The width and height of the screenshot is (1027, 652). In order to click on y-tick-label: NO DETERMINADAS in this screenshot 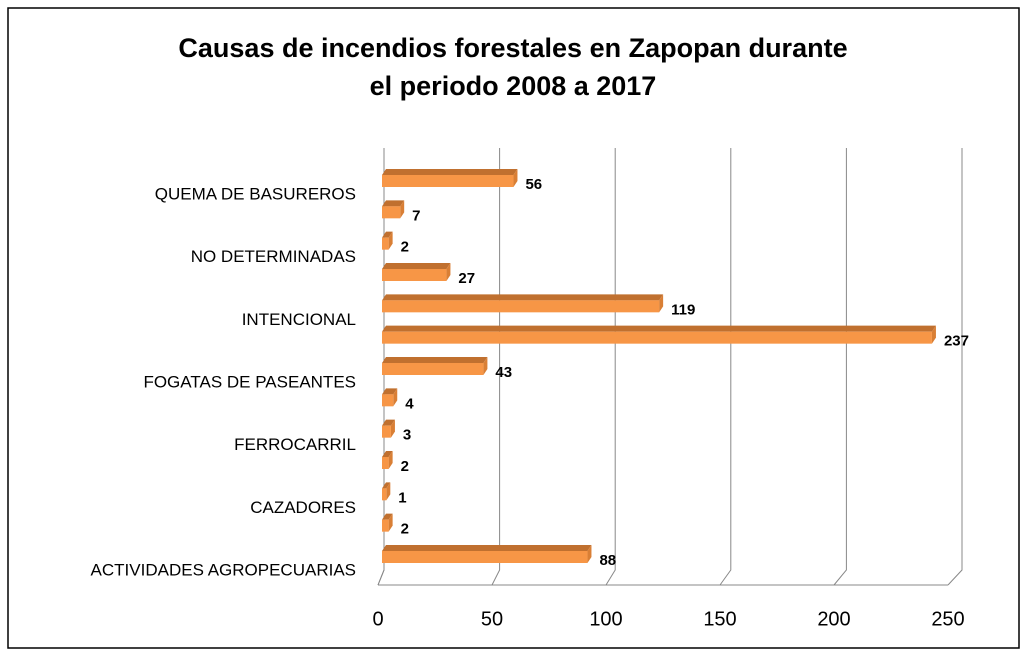, I will do `click(273, 256)`.